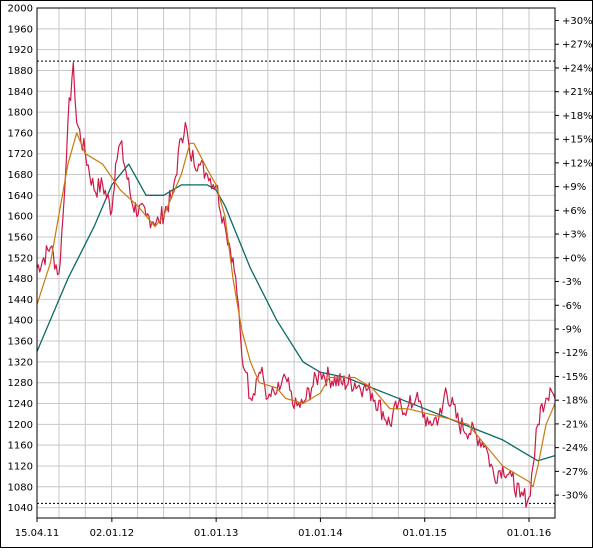  Describe the element at coordinates (20, 342) in the screenshot. I see `y-tick-label-left: 1360` at that location.